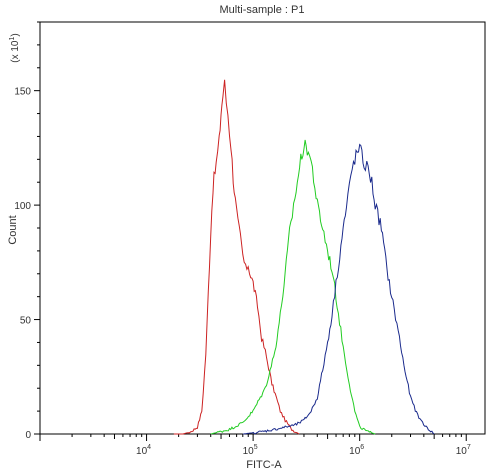 This screenshot has height=473, width=494. I want to click on x-tick-label: 10⁵, so click(250, 450).